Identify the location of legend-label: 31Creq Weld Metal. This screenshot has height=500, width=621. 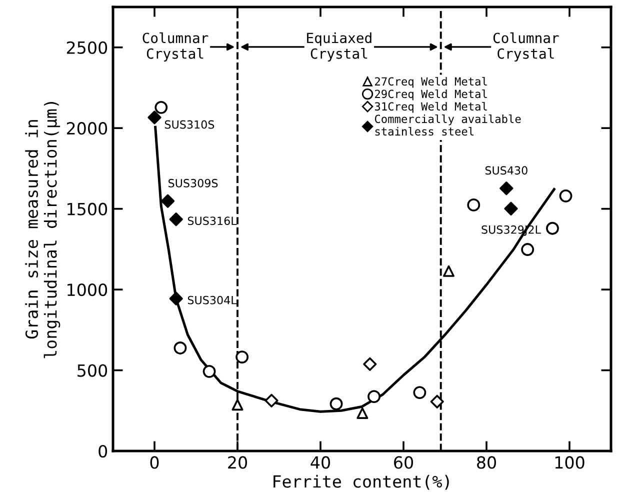
(430, 107).